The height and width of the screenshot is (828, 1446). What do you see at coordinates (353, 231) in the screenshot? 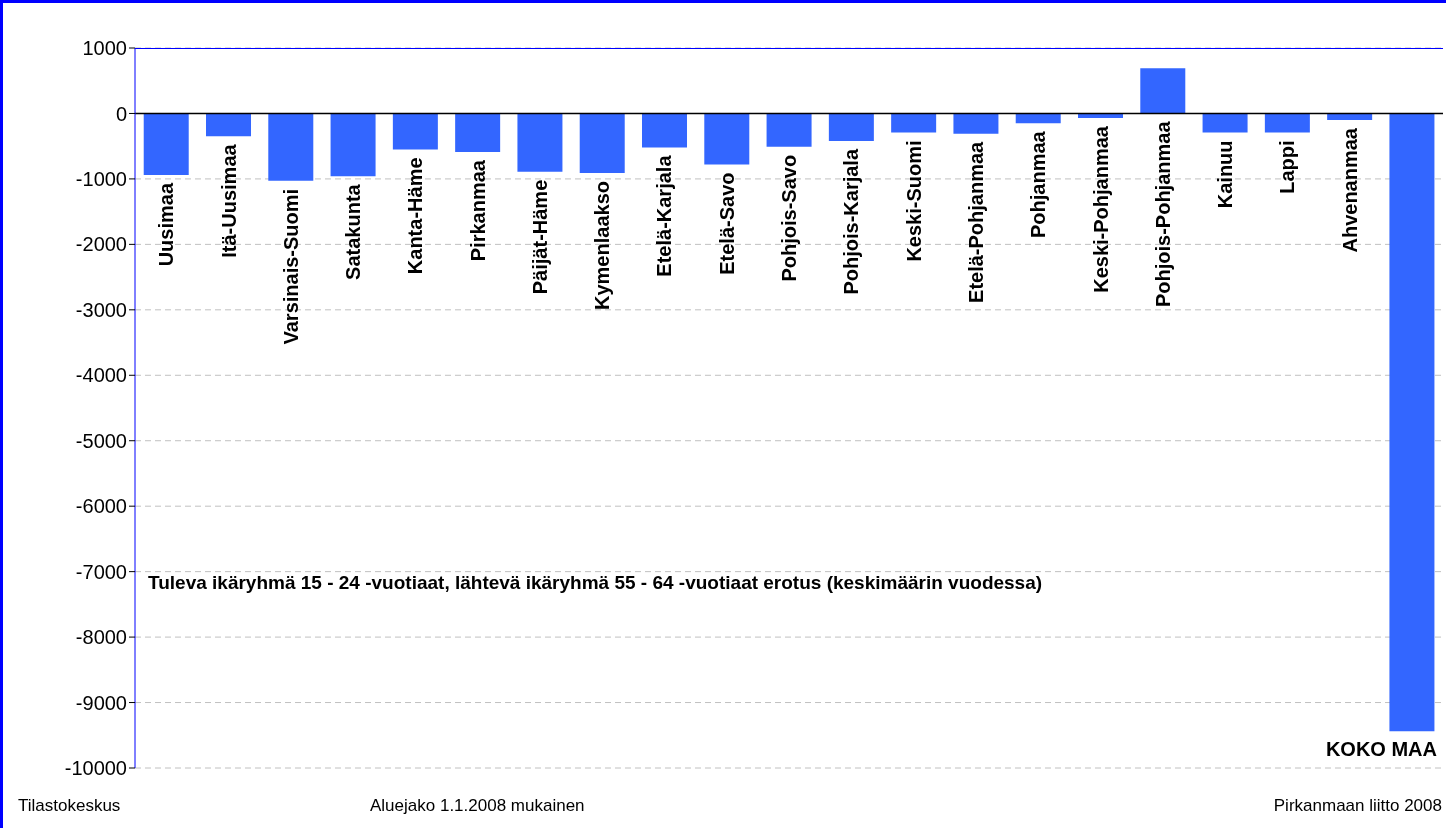
I see `x-tick-label: Satakunta` at bounding box center [353, 231].